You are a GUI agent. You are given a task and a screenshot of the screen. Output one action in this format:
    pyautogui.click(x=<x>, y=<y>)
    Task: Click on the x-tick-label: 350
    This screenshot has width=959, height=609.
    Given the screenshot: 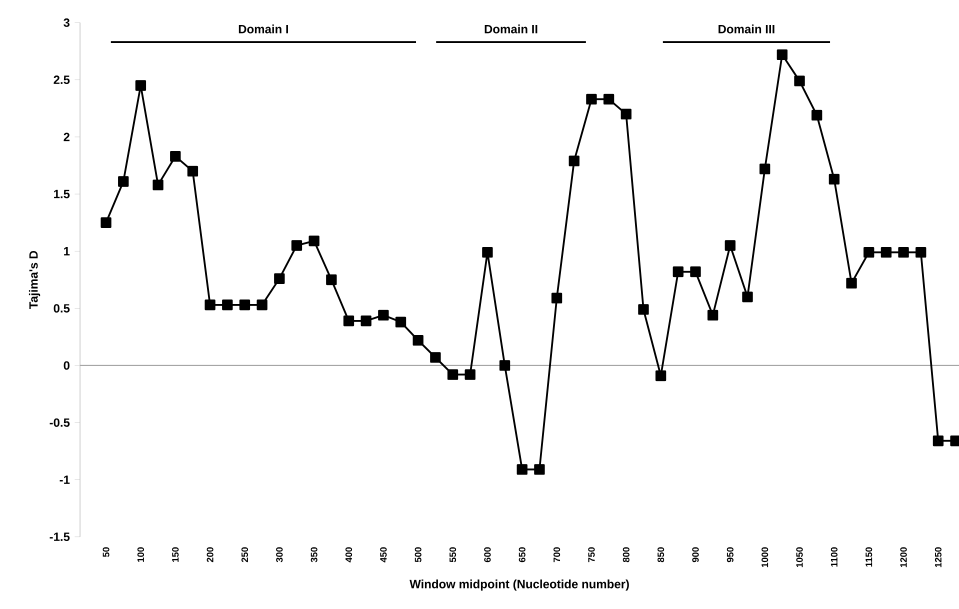 What is the action you would take?
    pyautogui.click(x=314, y=554)
    